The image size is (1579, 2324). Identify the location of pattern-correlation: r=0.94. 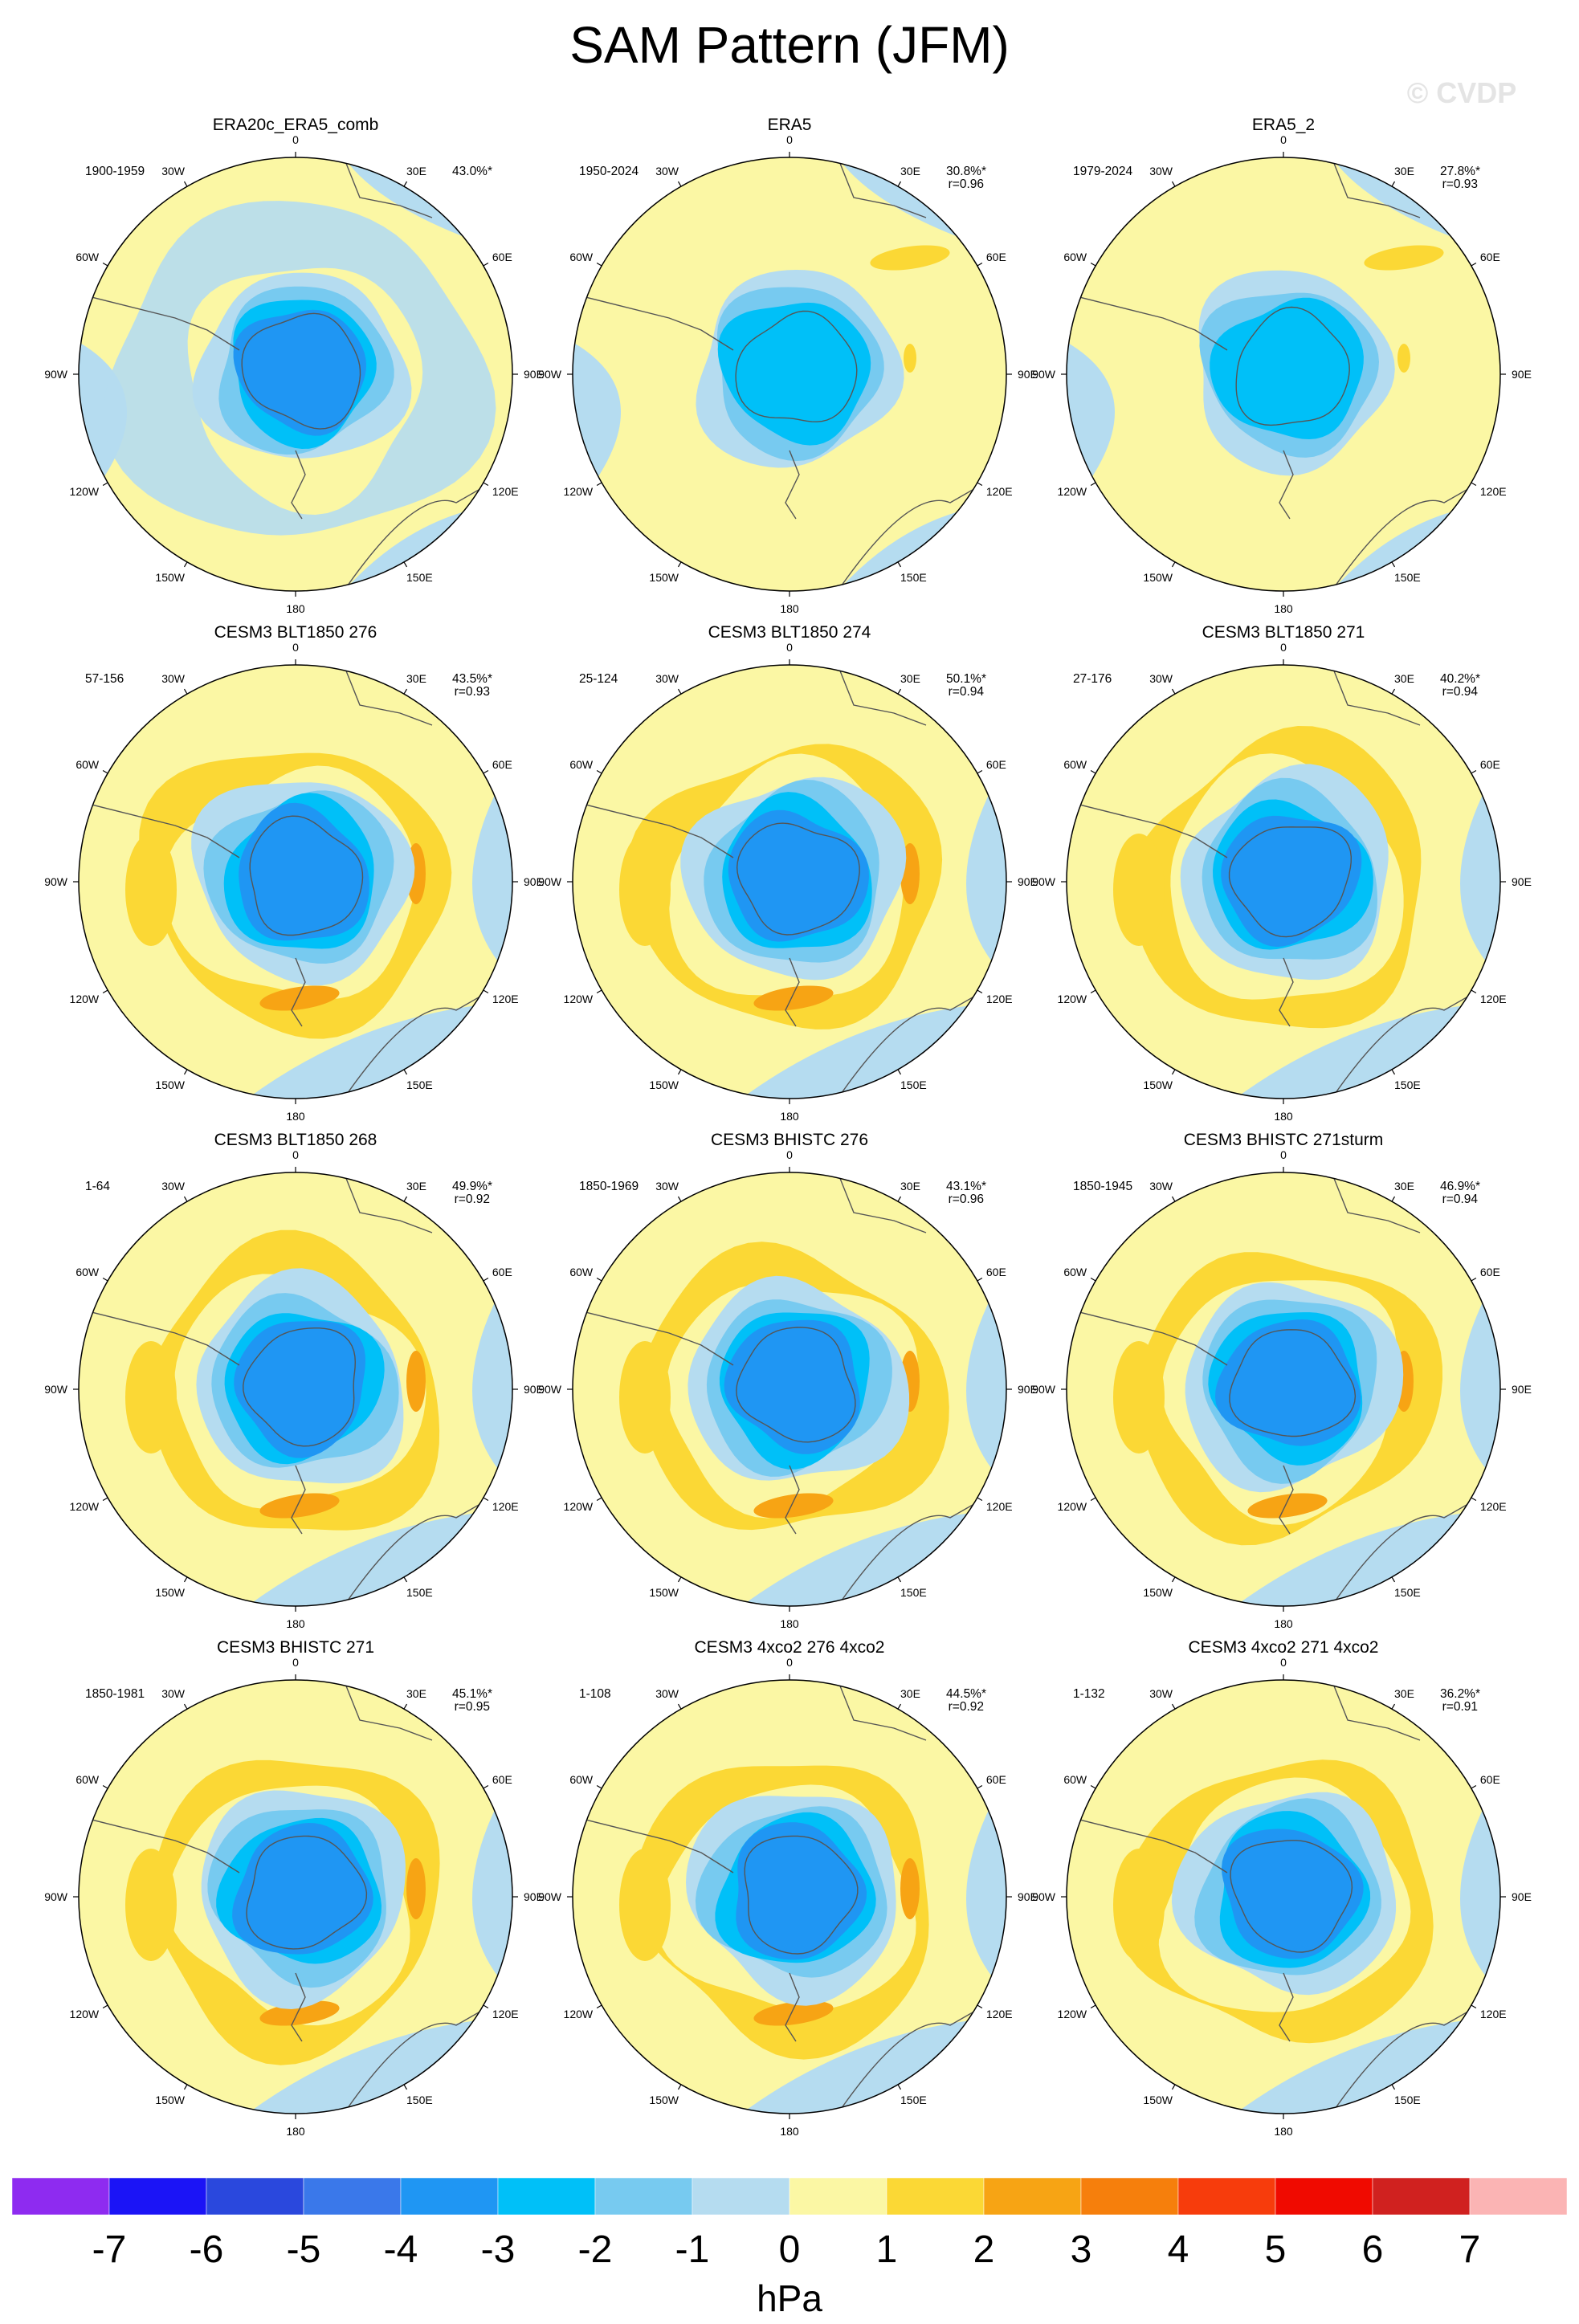
(1460, 692).